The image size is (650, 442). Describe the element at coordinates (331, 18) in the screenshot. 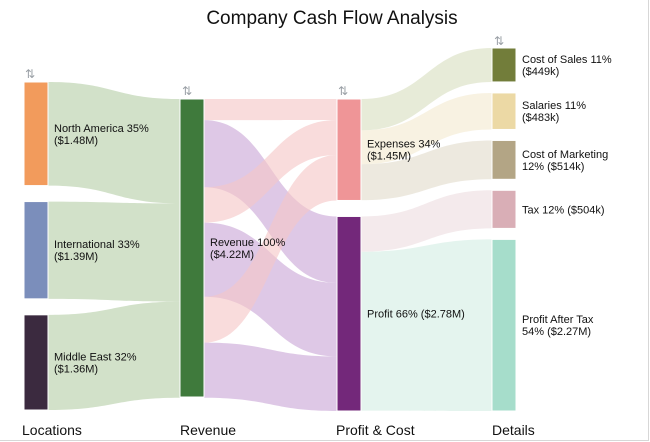

I see `chart-title: Company Cash Flow Analysis` at that location.